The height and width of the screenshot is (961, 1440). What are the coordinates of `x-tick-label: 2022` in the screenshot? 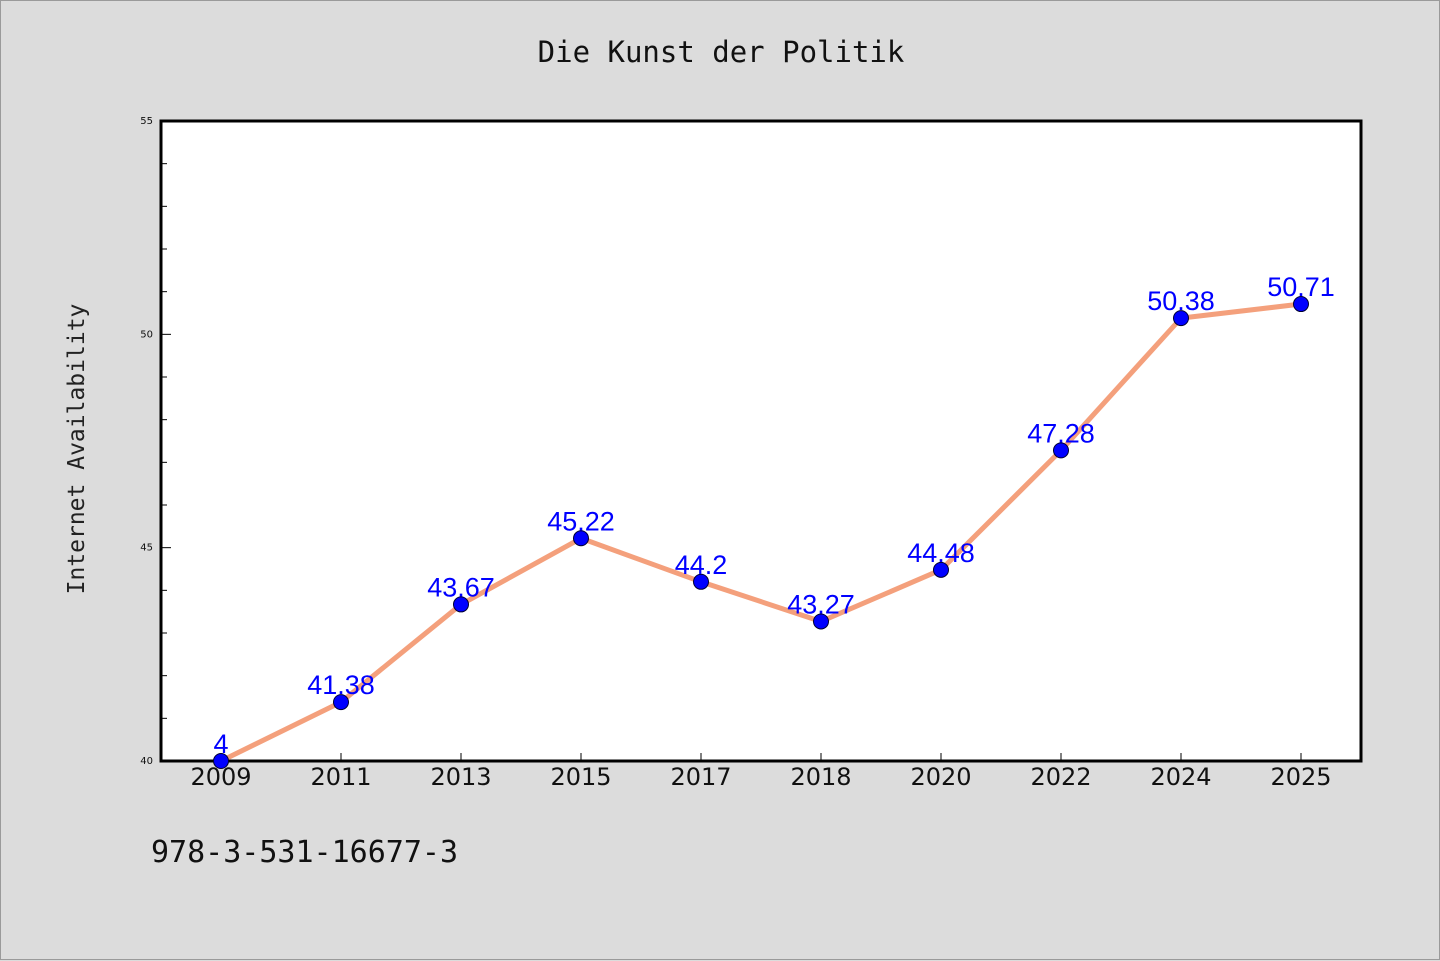 It's located at (1060, 777).